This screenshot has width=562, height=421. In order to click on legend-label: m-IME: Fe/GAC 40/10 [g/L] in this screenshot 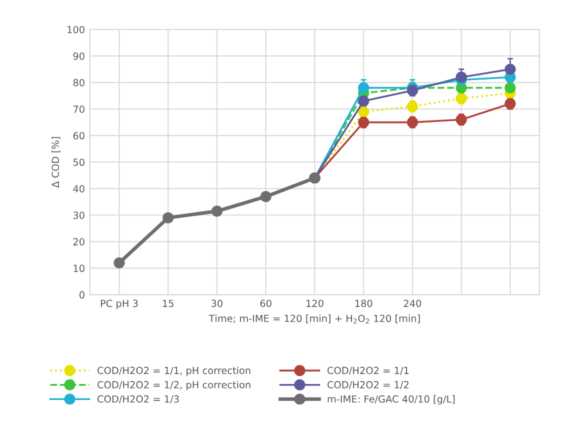, I will do `click(391, 400)`.